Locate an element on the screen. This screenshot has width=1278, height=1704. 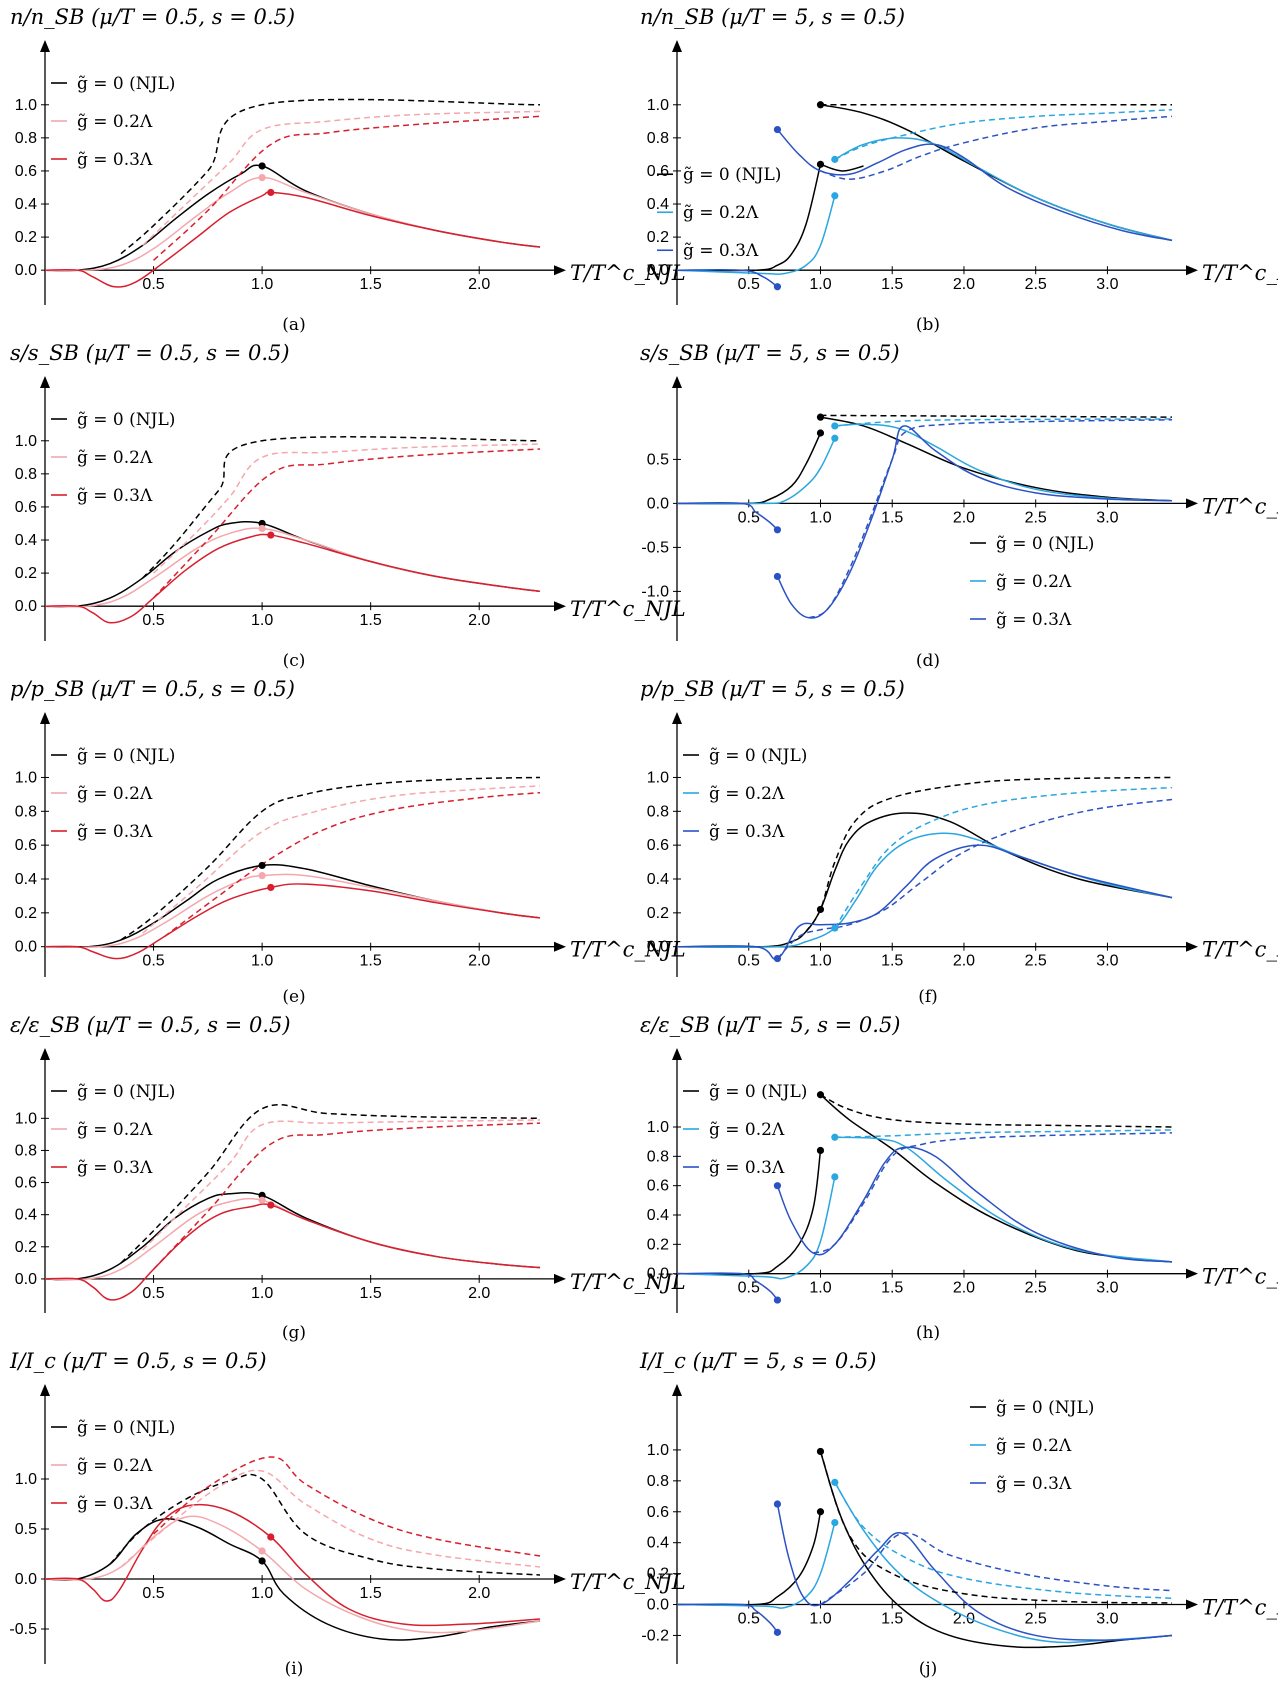
x-tick-label: 3.0 is located at coordinates (1107, 1288).